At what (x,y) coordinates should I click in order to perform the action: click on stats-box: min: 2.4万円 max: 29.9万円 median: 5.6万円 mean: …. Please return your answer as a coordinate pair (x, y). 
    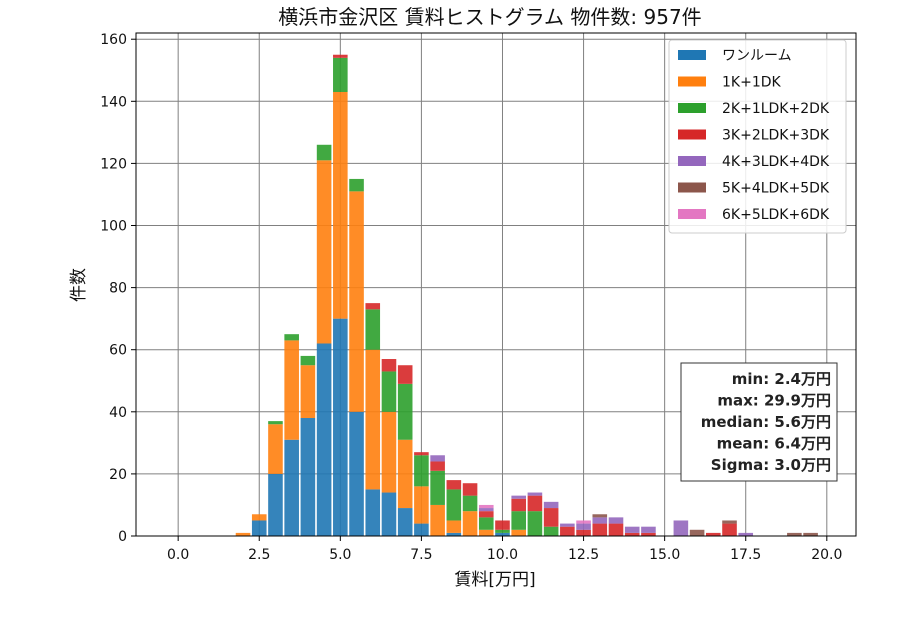
    Looking at the image, I should click on (759, 422).